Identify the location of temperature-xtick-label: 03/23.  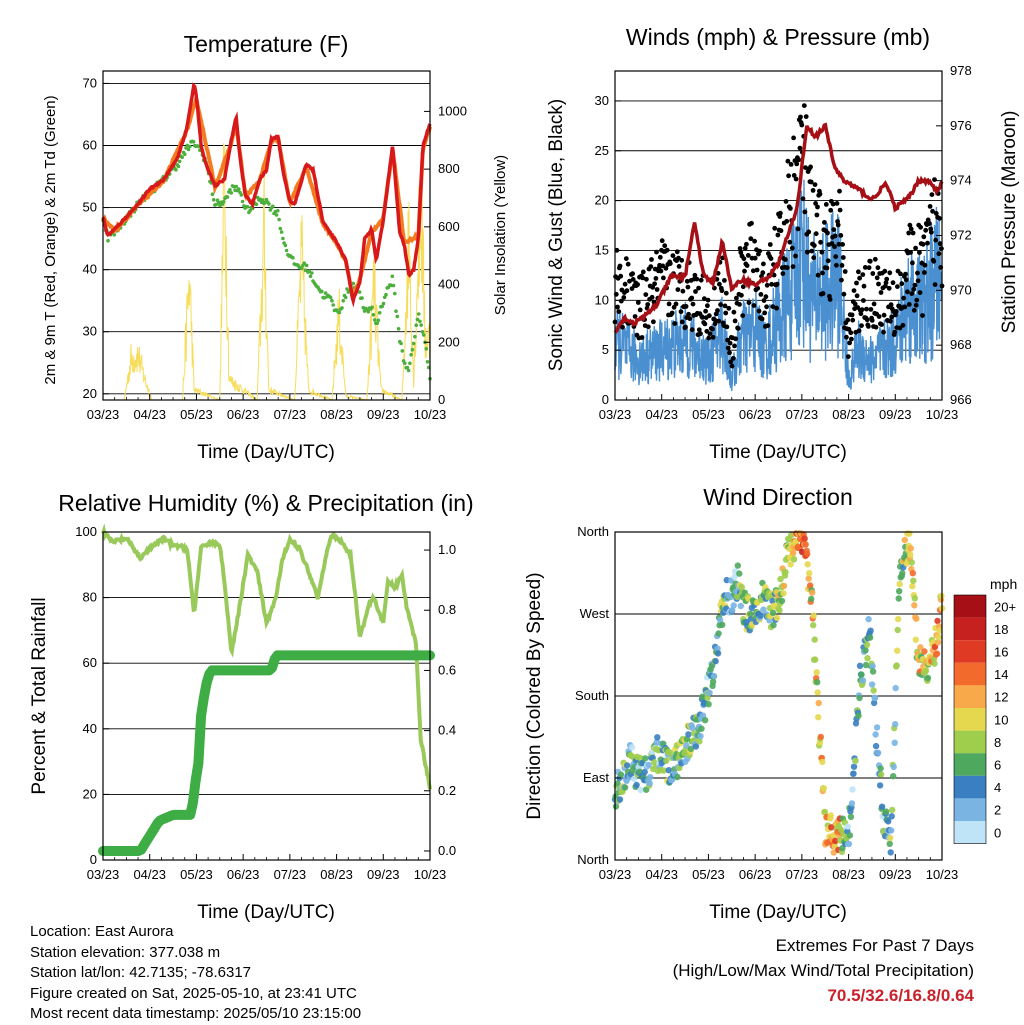
(103, 414).